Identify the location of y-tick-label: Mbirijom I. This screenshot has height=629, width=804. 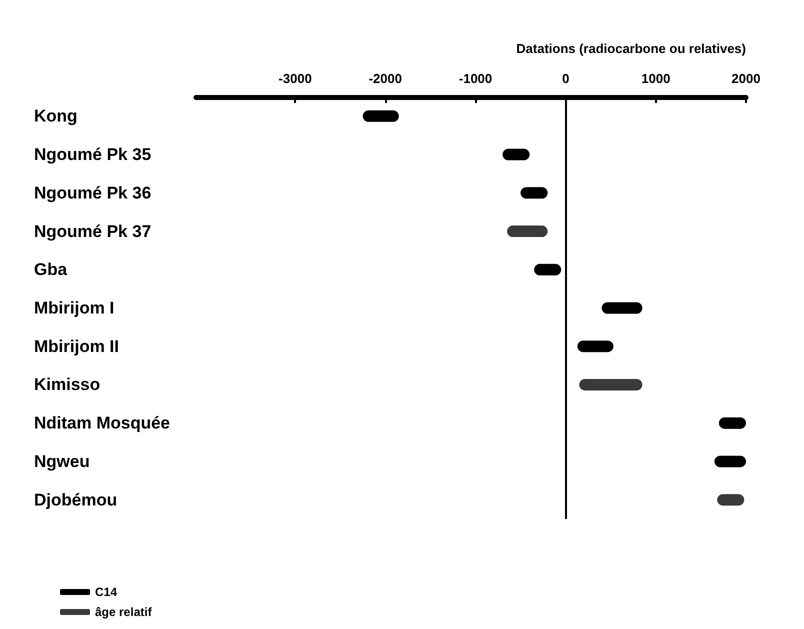
(74, 308).